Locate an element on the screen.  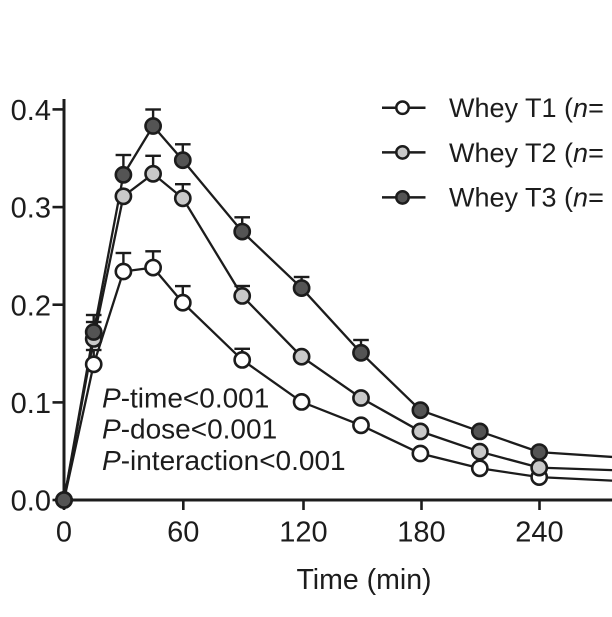
svg-text: 180 is located at coordinates (421, 533).